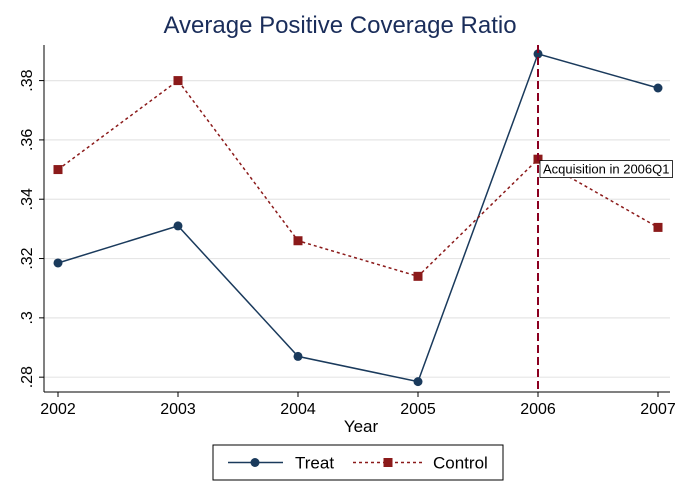  What do you see at coordinates (27, 258) in the screenshot?
I see `y-tick-label: .32` at bounding box center [27, 258].